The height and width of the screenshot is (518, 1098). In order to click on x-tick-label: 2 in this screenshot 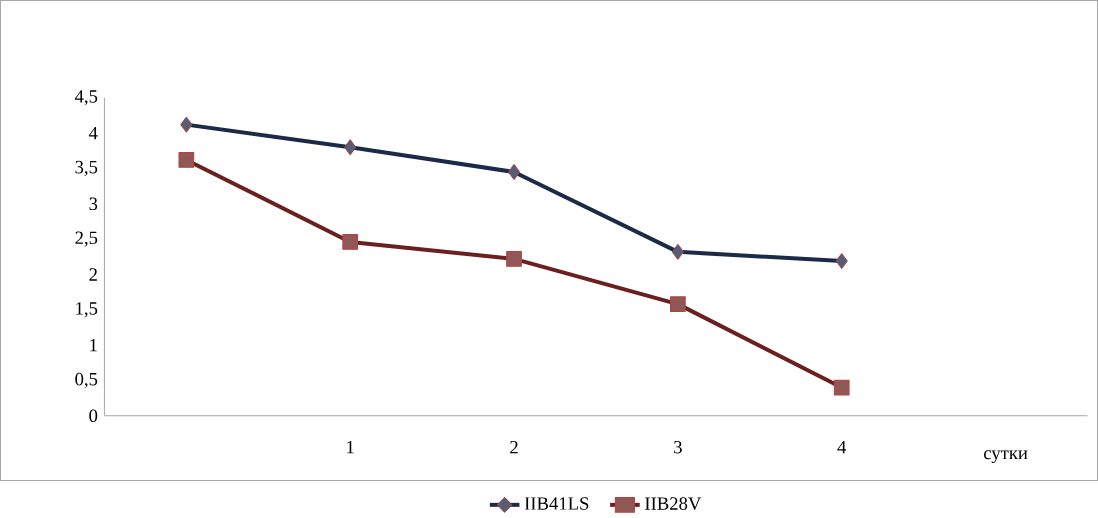, I will do `click(514, 447)`.